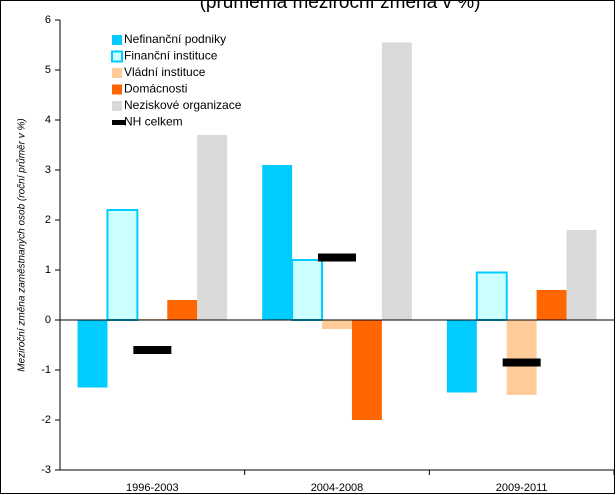 The image size is (616, 495). What do you see at coordinates (46, 370) in the screenshot?
I see `y-tick-label: -1` at bounding box center [46, 370].